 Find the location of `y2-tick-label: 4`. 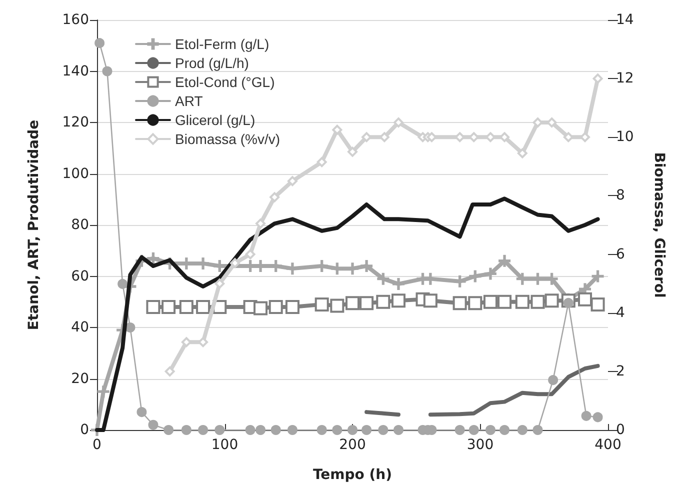

y2-tick-label: 4 is located at coordinates (620, 312).